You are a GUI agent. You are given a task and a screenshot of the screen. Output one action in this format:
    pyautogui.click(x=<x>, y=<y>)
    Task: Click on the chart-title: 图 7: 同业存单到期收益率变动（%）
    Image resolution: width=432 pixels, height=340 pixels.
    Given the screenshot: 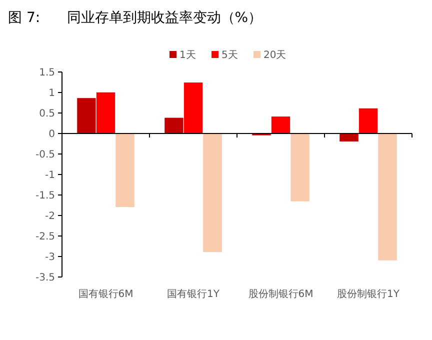 What is the action you would take?
    pyautogui.click(x=135, y=18)
    